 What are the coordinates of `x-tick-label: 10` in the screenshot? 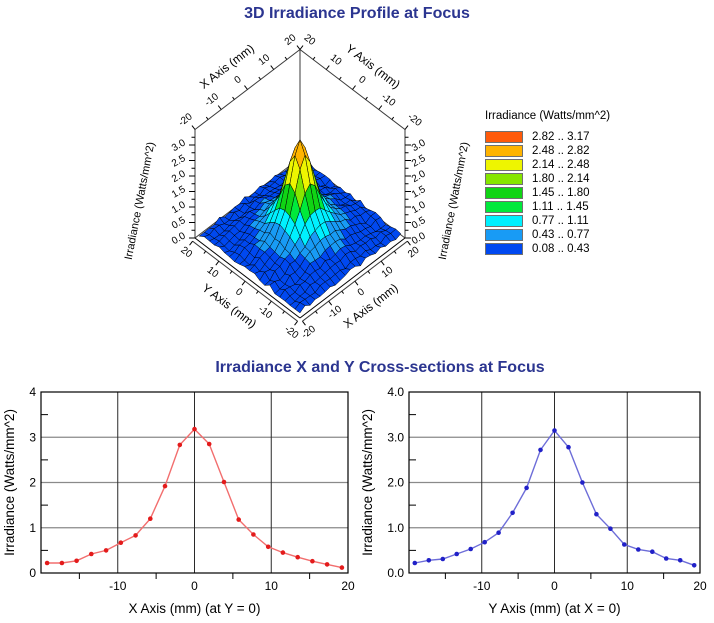 It's located at (272, 586).